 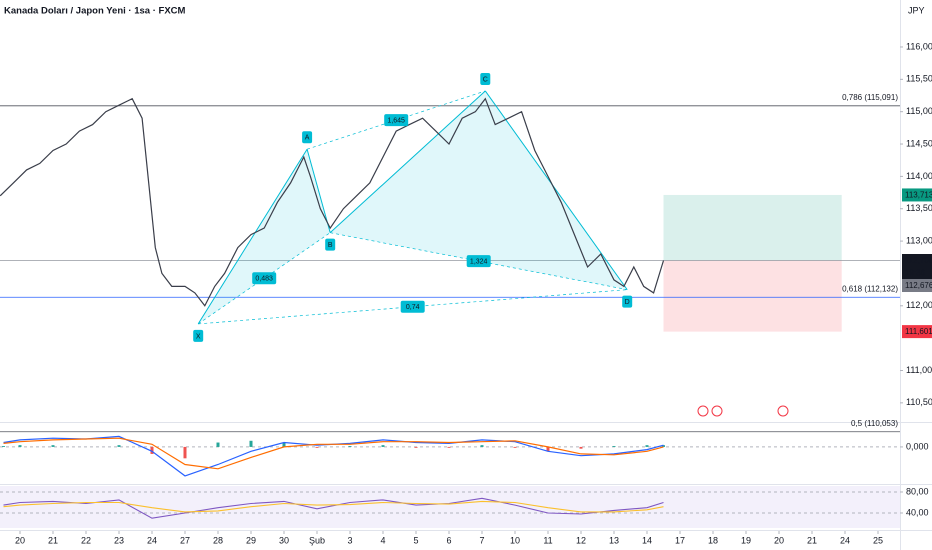 What do you see at coordinates (916, 10) in the screenshot?
I see `currency: JPY` at bounding box center [916, 10].